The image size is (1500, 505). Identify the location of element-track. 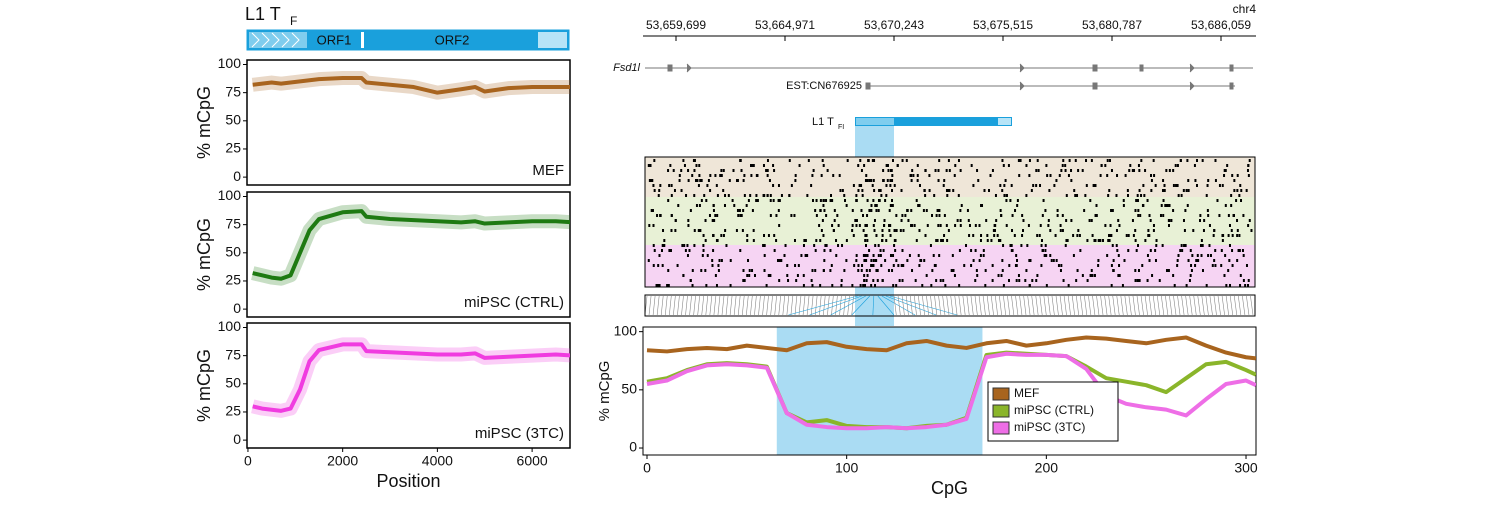
(933, 121).